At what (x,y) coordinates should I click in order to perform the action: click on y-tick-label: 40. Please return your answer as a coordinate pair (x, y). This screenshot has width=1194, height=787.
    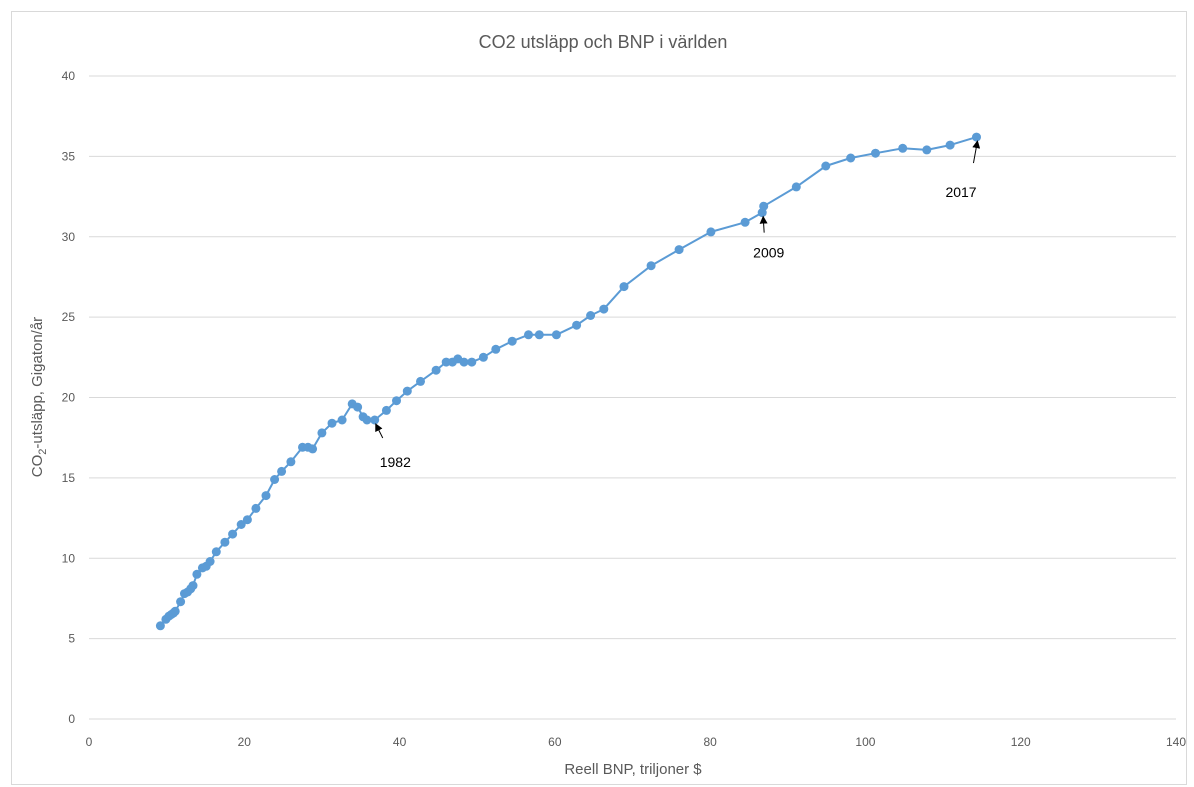
    Looking at the image, I should click on (69, 76).